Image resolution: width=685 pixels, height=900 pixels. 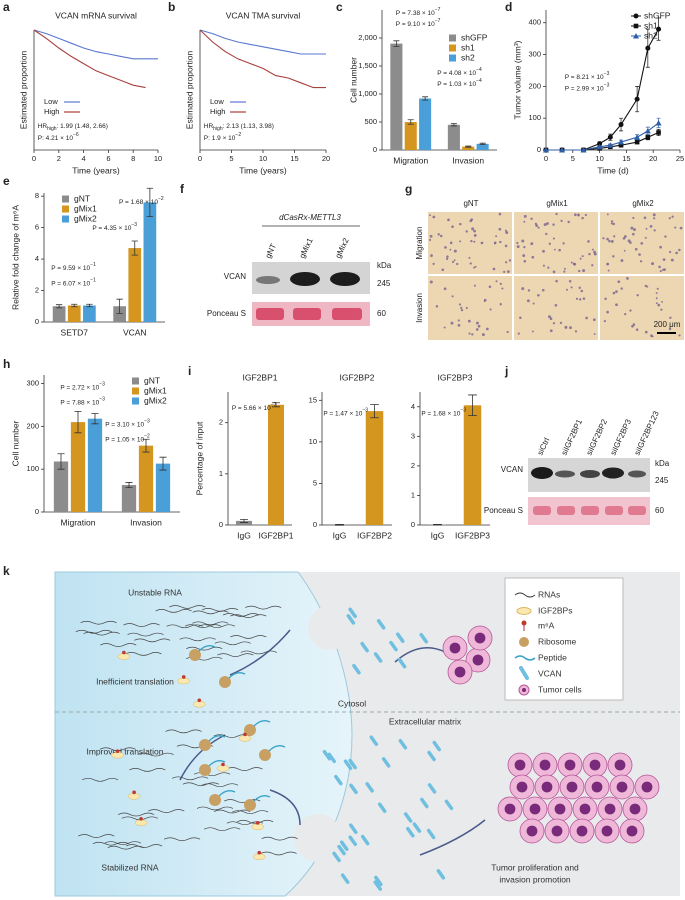 What do you see at coordinates (43, 126) in the screenshot?
I see `annotation-part: HR` at bounding box center [43, 126].